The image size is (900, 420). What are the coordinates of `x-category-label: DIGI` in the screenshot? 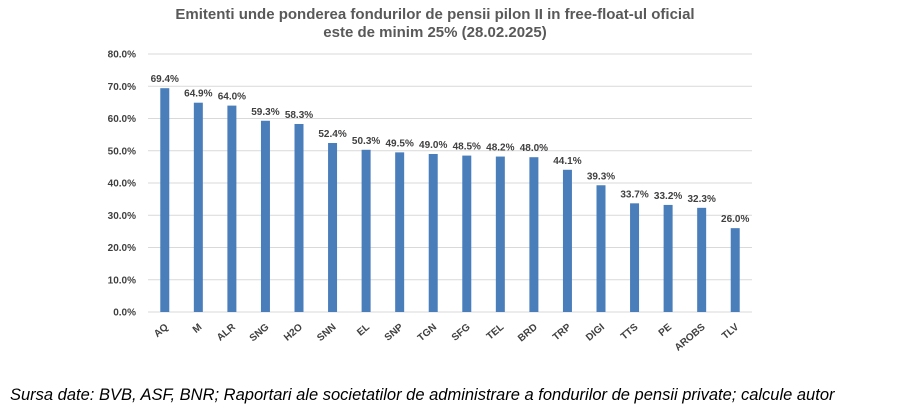 It's located at (595, 333).